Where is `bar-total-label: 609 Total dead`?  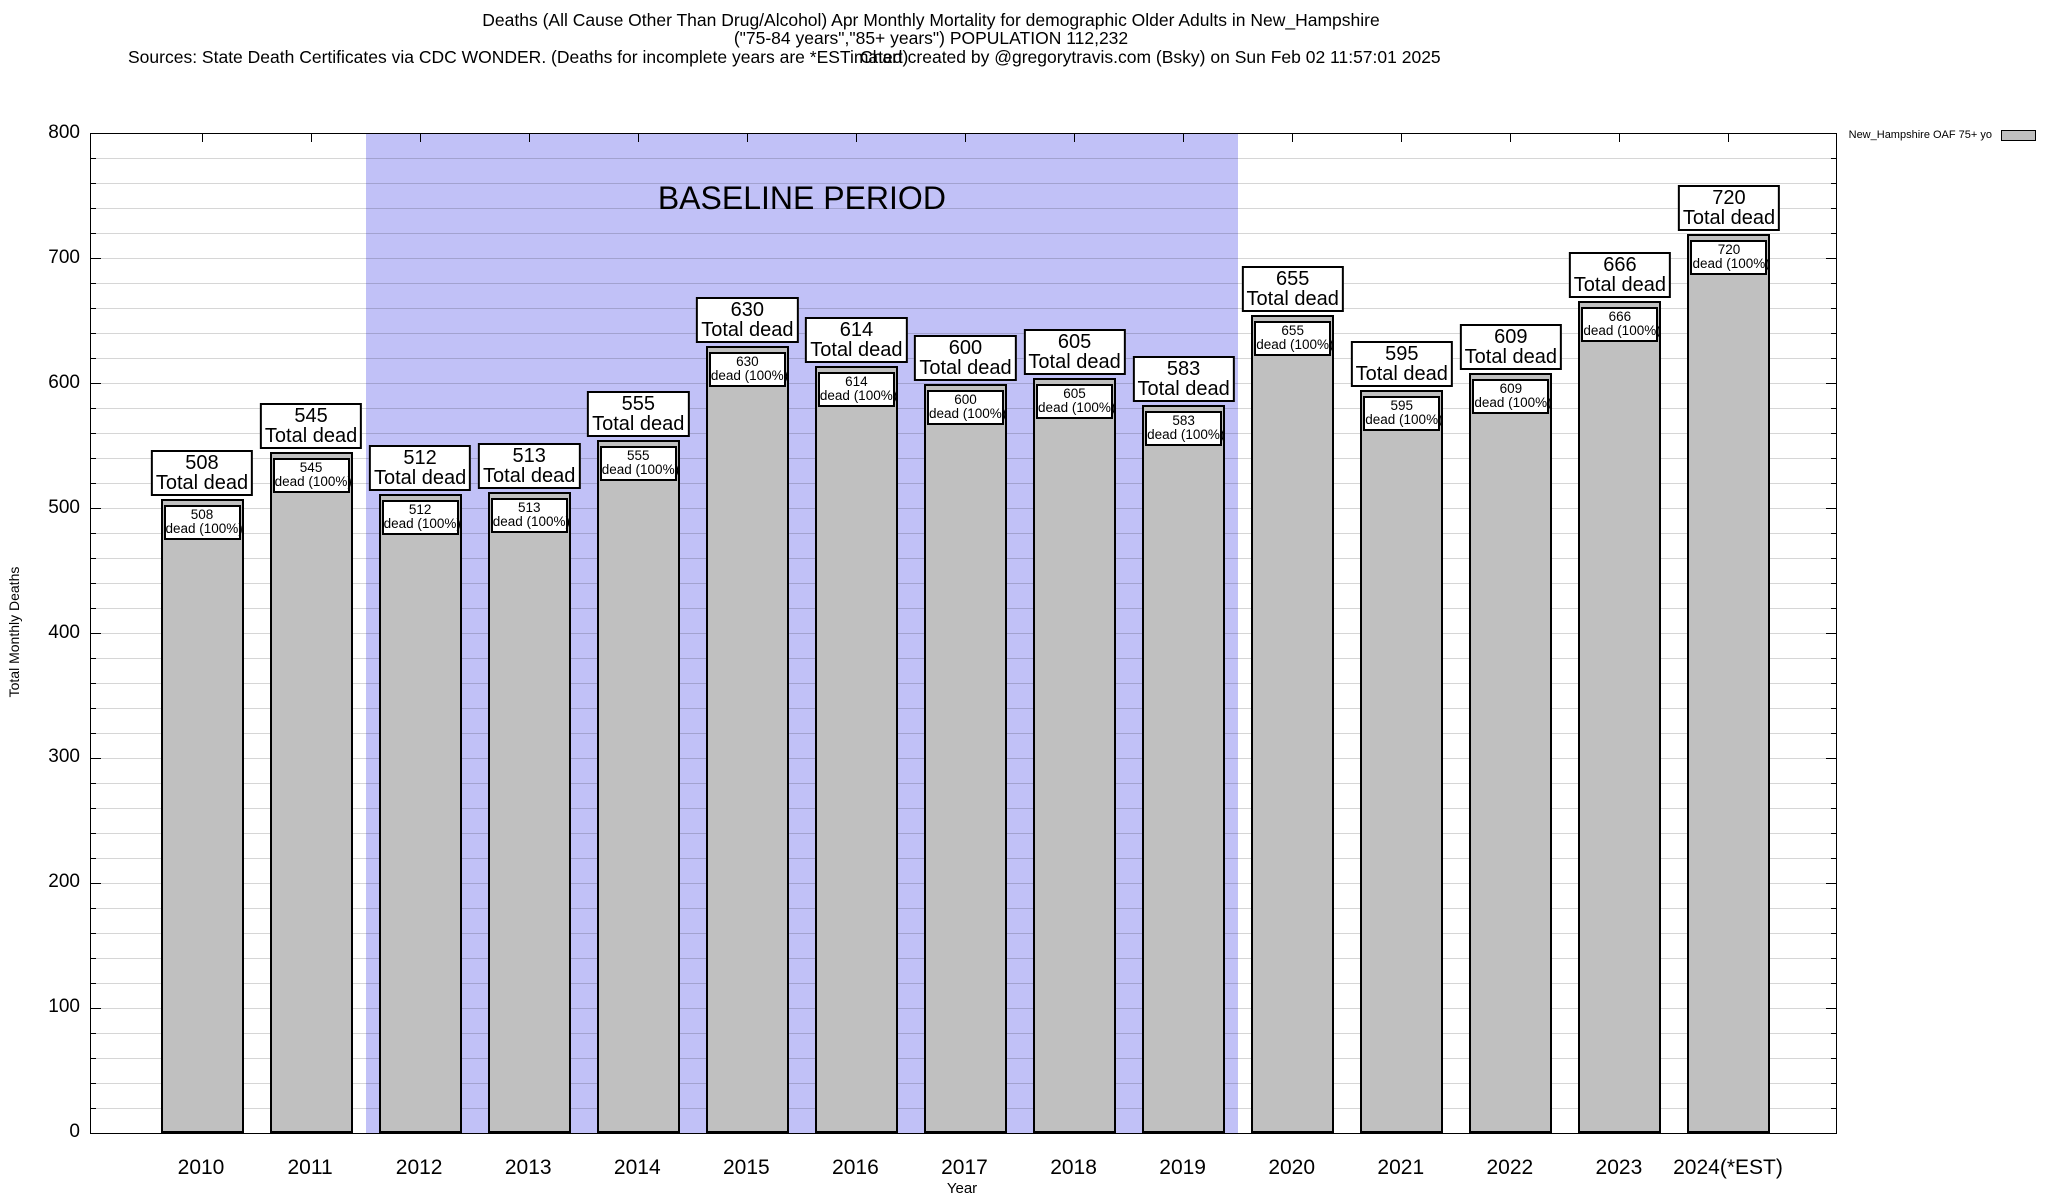 bar-total-label: 609 Total dead is located at coordinates (1510, 346).